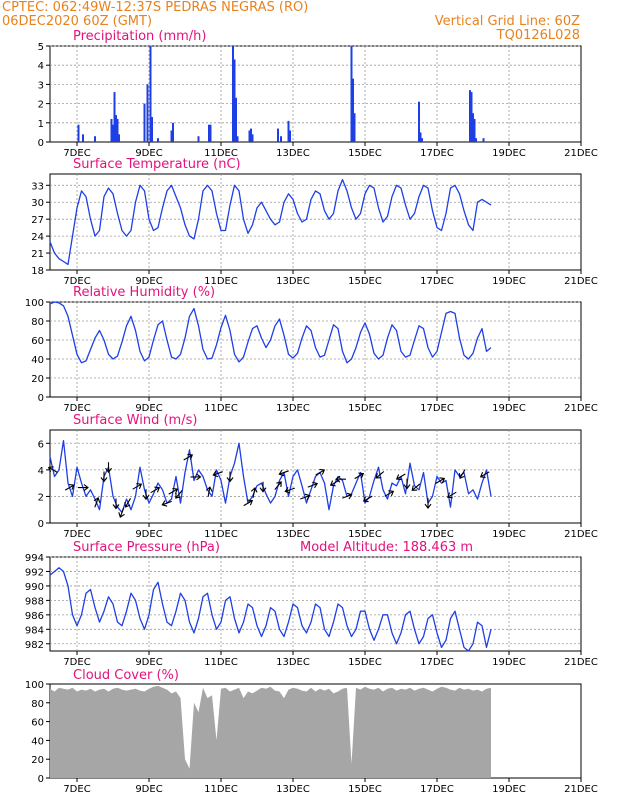  What do you see at coordinates (37, 220) in the screenshot?
I see `temp-ytick-label-3: 27` at bounding box center [37, 220].